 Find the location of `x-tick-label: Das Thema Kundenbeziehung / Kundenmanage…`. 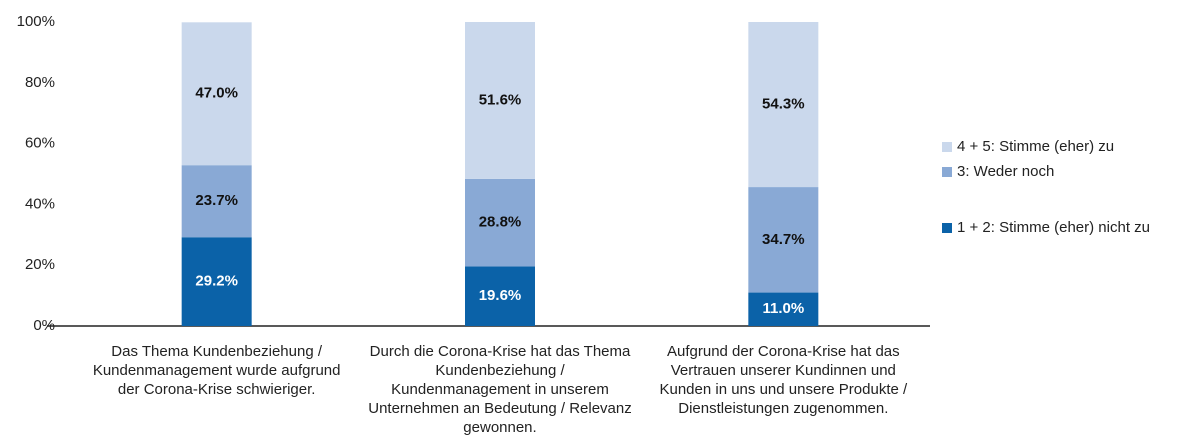

x-tick-label: Das Thema Kundenbeziehung / Kundenmanage… is located at coordinates (216, 370).